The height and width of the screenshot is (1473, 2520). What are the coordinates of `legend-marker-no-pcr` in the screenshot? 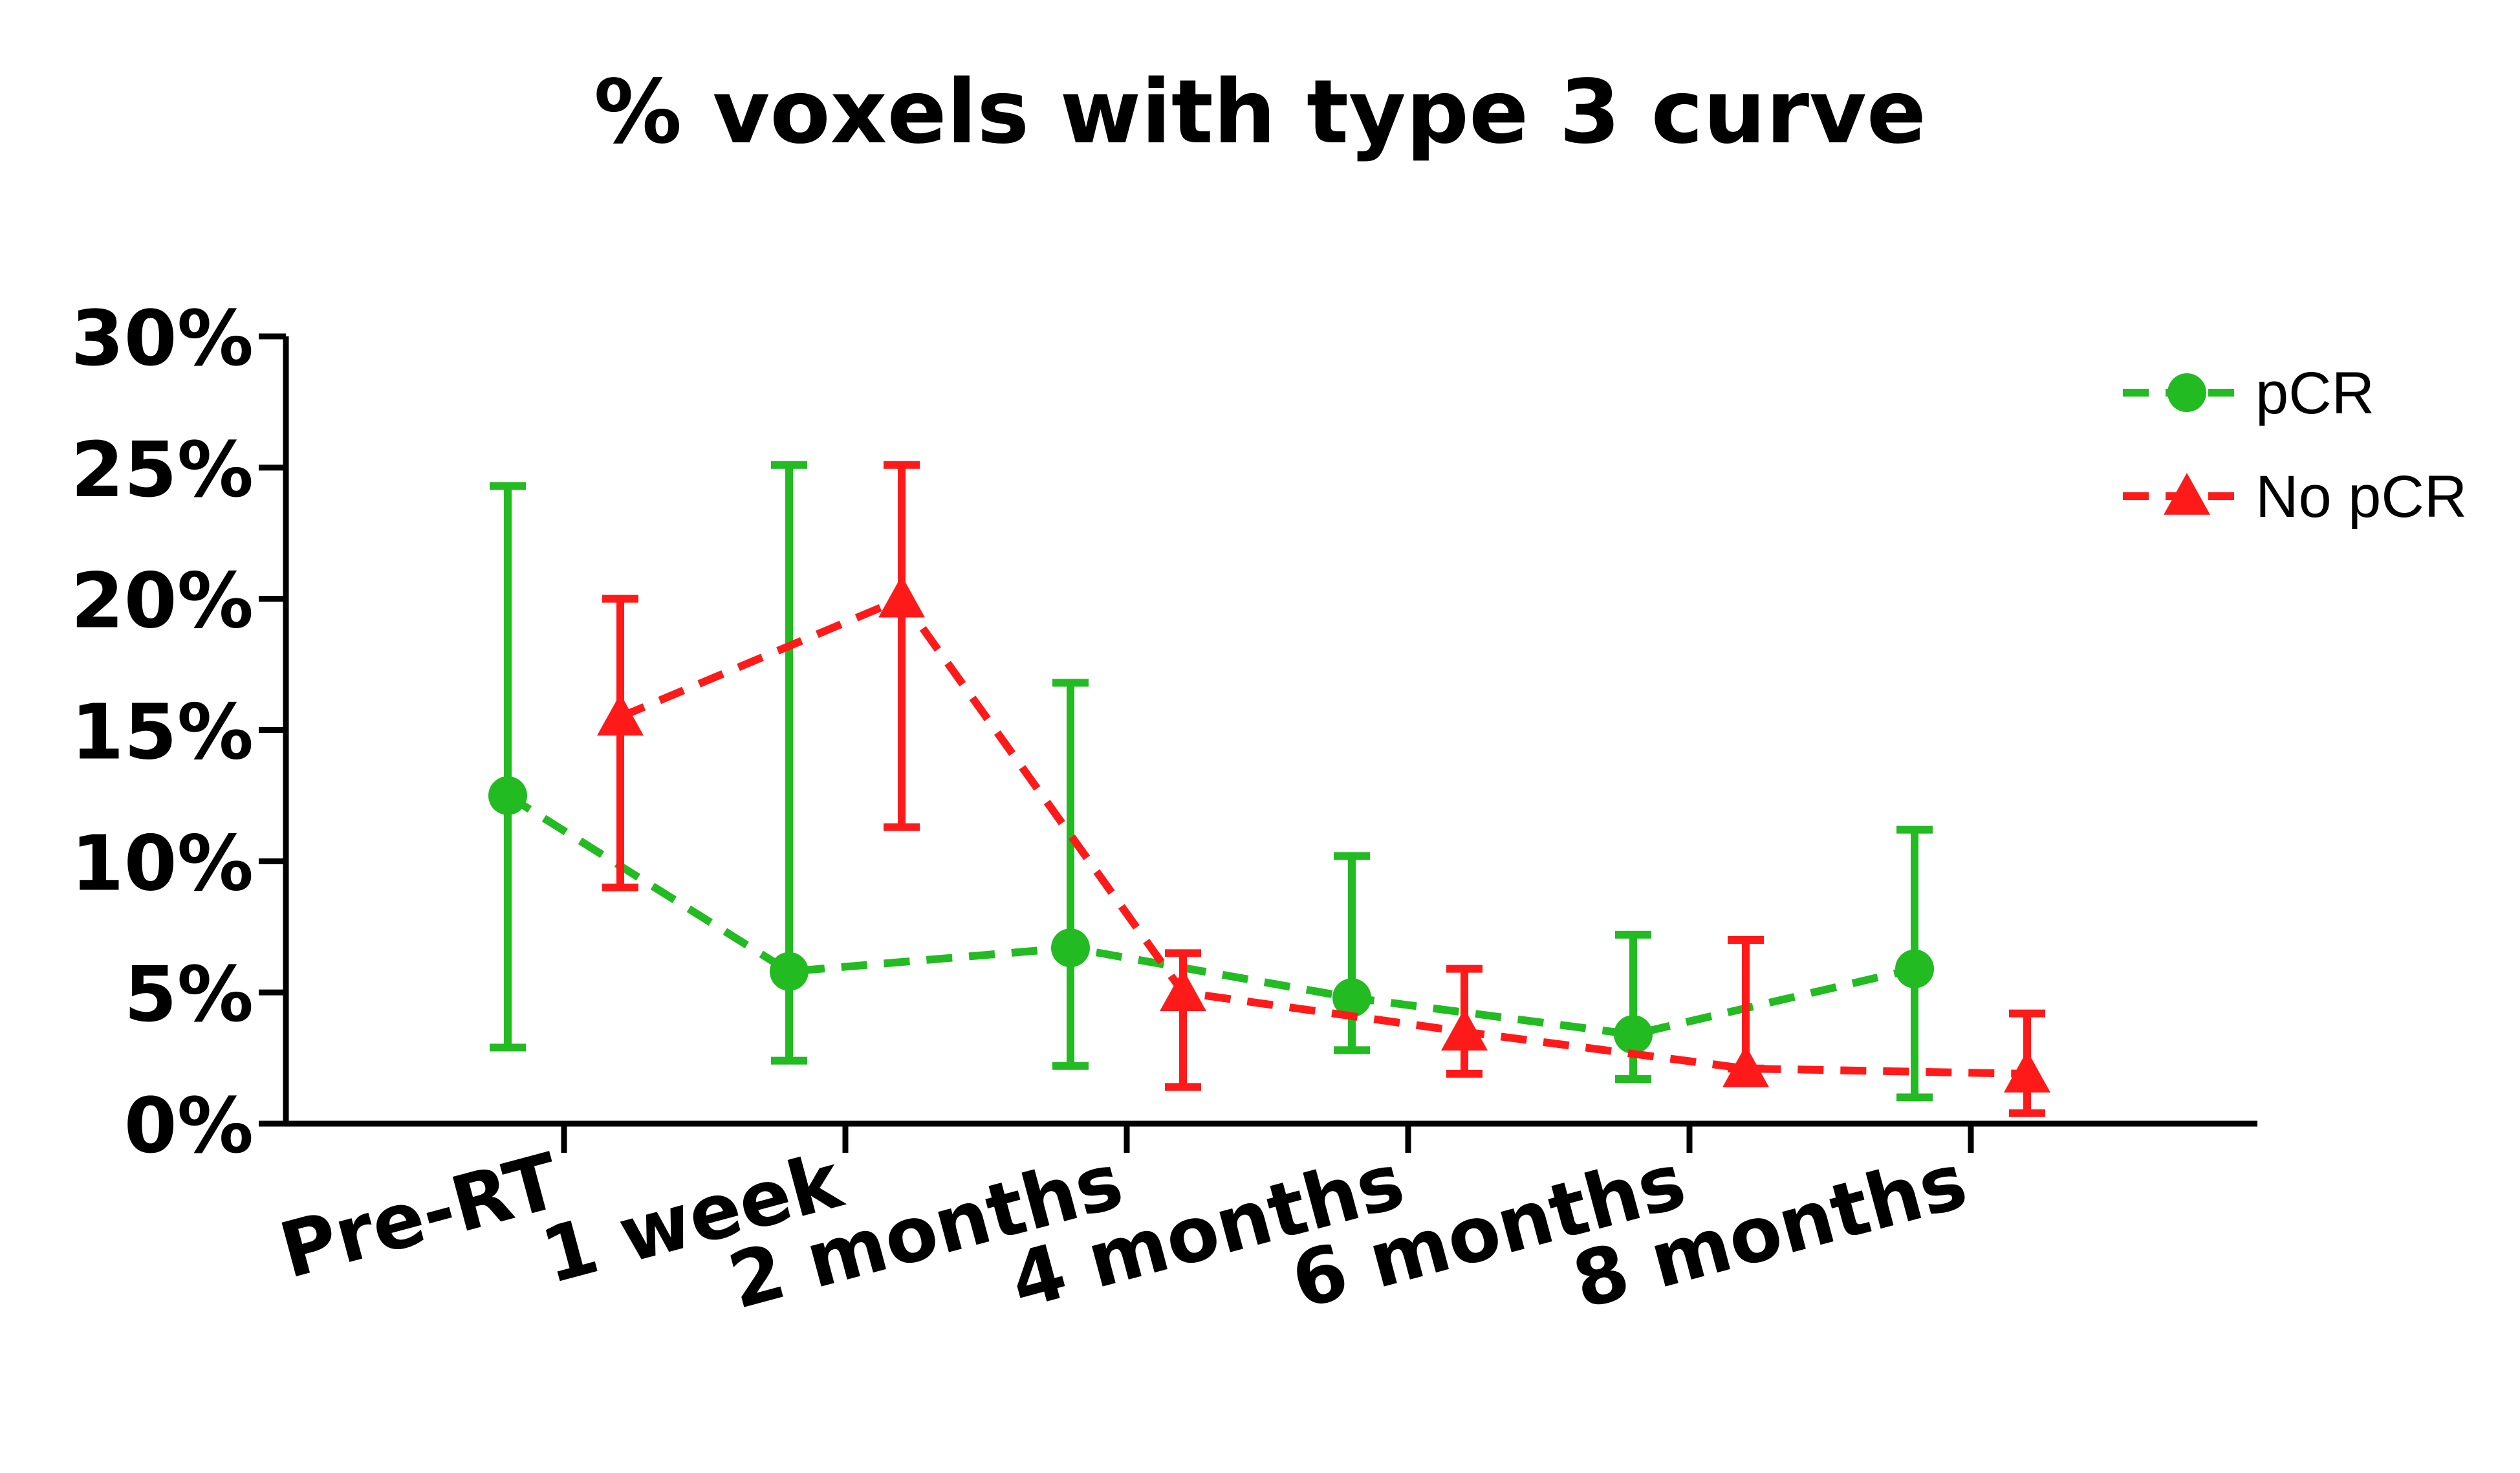 It's located at (2187, 494).